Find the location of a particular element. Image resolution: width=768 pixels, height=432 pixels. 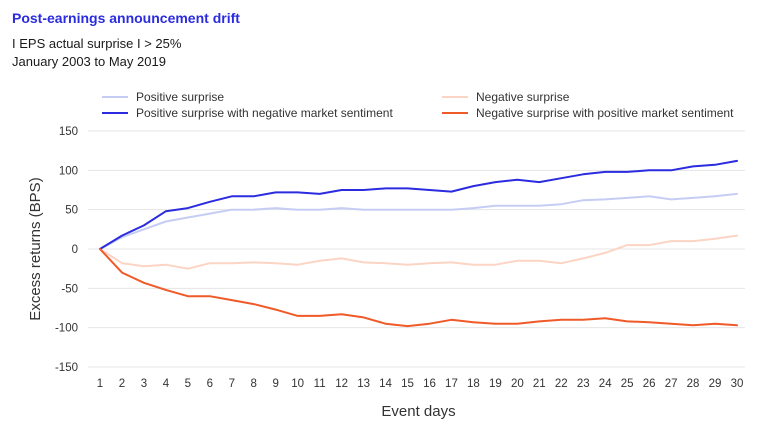

x-tick-label: 5 is located at coordinates (188, 384).